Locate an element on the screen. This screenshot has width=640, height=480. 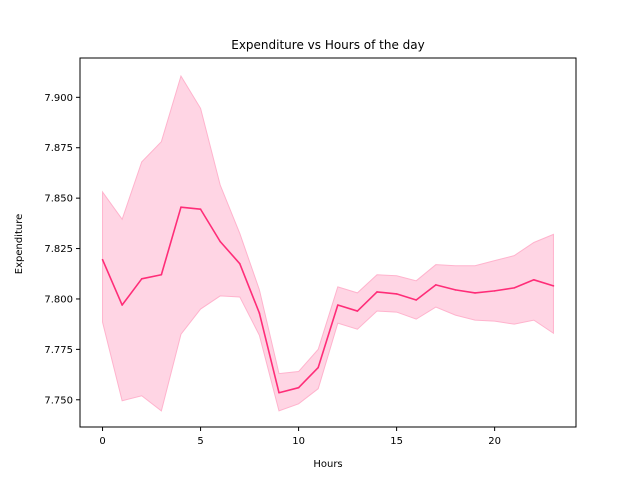
y-tick-label: 7.875 is located at coordinates (58, 148).